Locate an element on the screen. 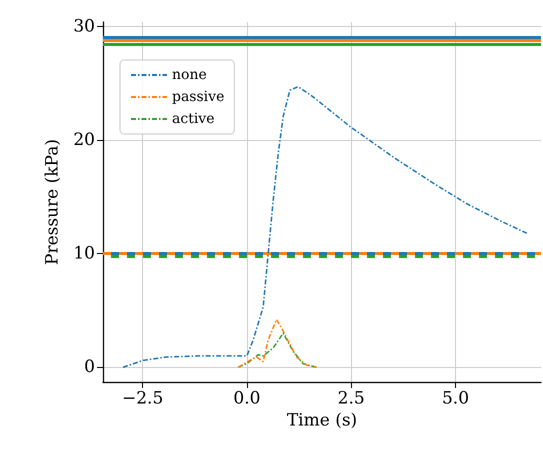 Image resolution: width=543 pixels, height=461 pixels. x-tick-label: 0.0 is located at coordinates (246, 398).